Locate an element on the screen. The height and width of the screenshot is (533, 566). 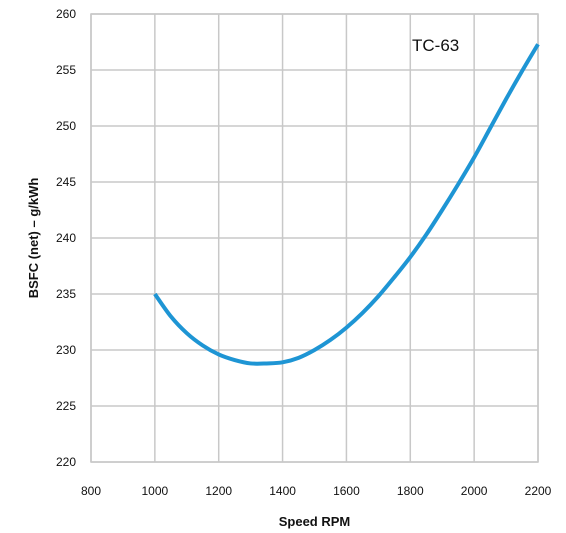
y-tick-label: 250 is located at coordinates (66, 126).